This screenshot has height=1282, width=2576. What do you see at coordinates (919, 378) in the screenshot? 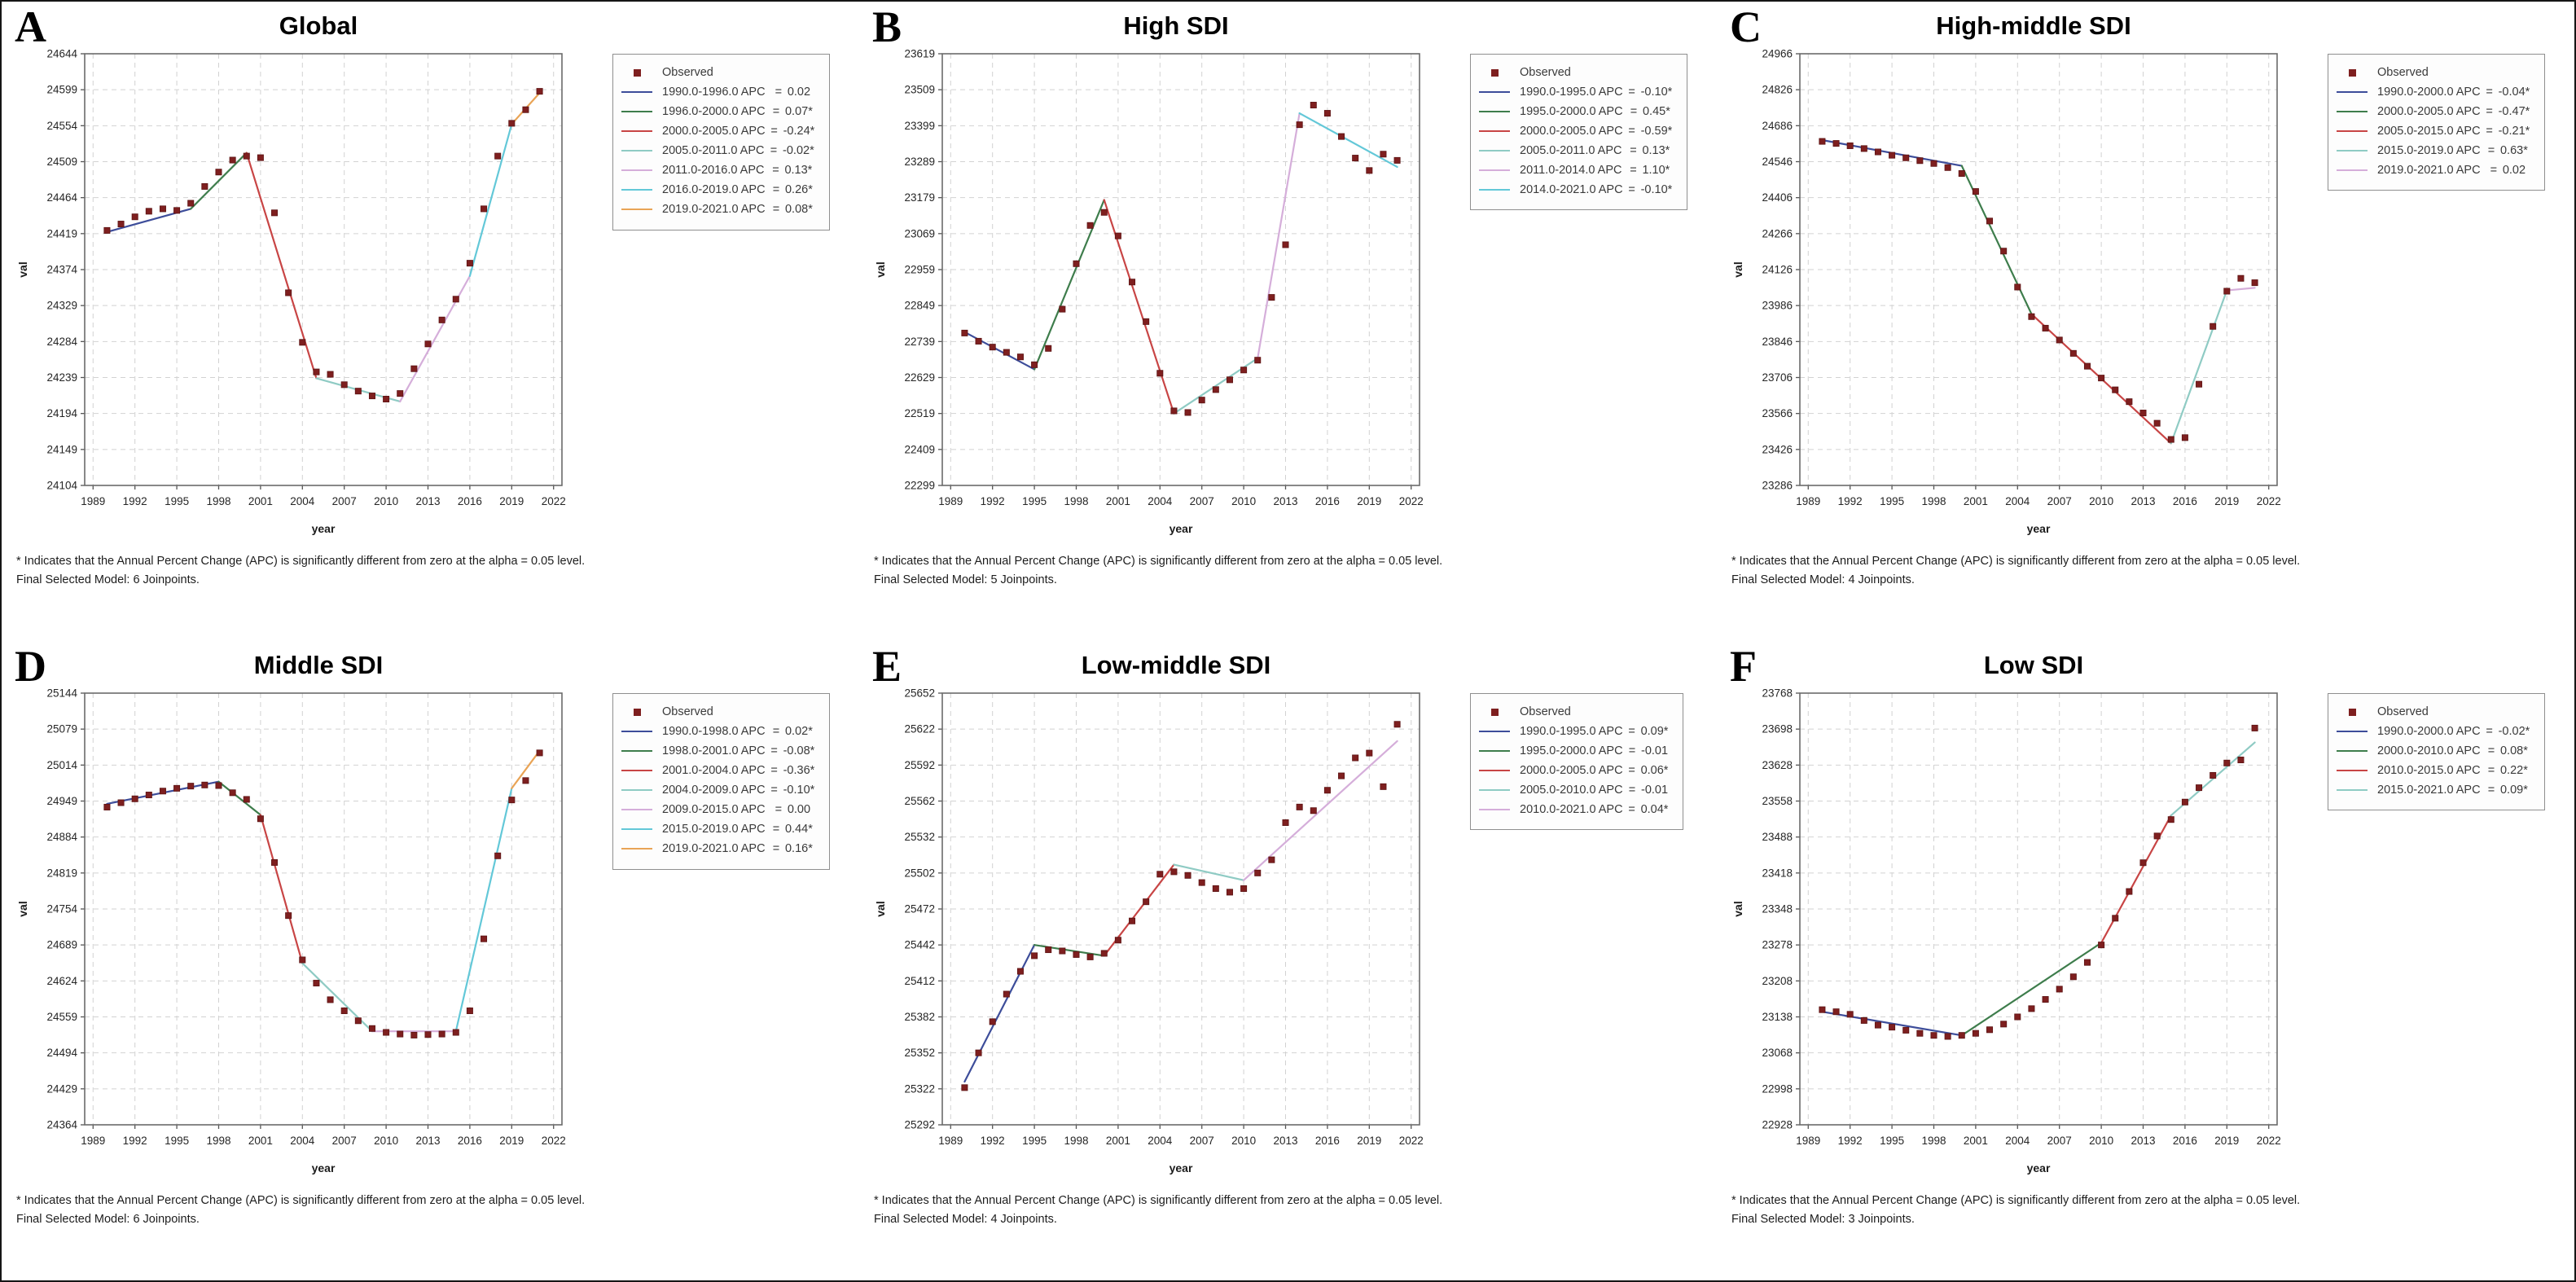
I see `y-tick-label: 22629` at bounding box center [919, 378].